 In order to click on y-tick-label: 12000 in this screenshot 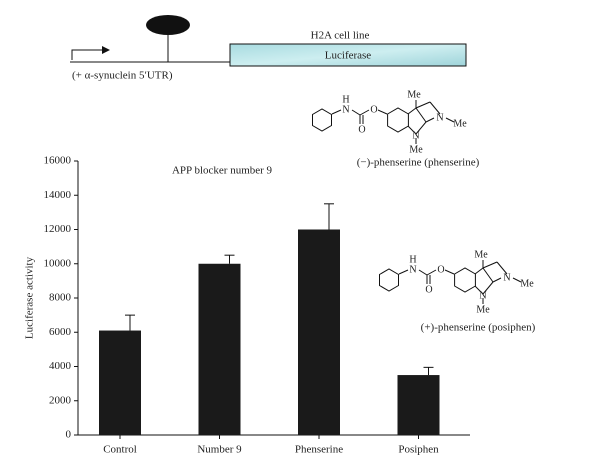, I will do `click(58, 229)`.